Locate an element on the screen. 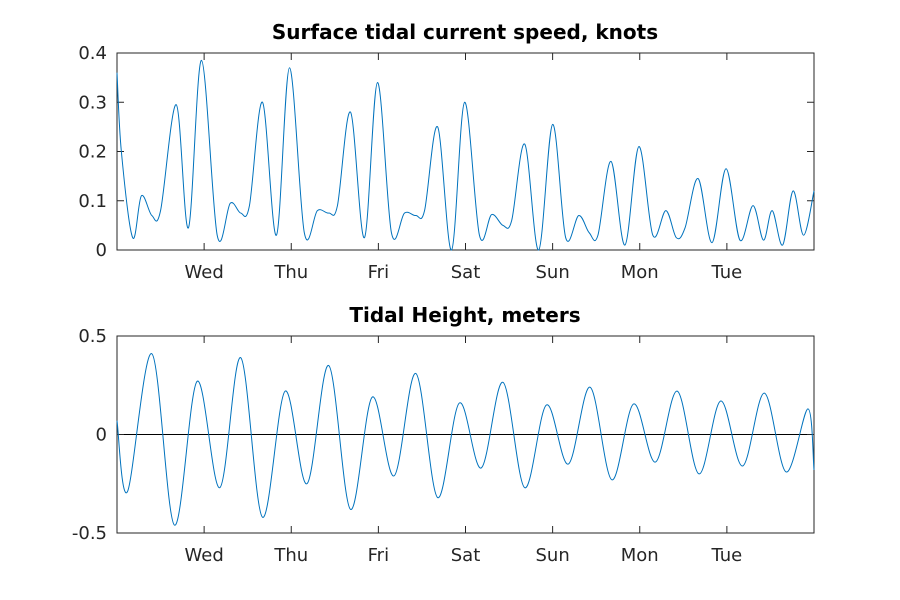 This screenshot has height=600, width=900. y-tick-label: 0.3 is located at coordinates (92, 102).